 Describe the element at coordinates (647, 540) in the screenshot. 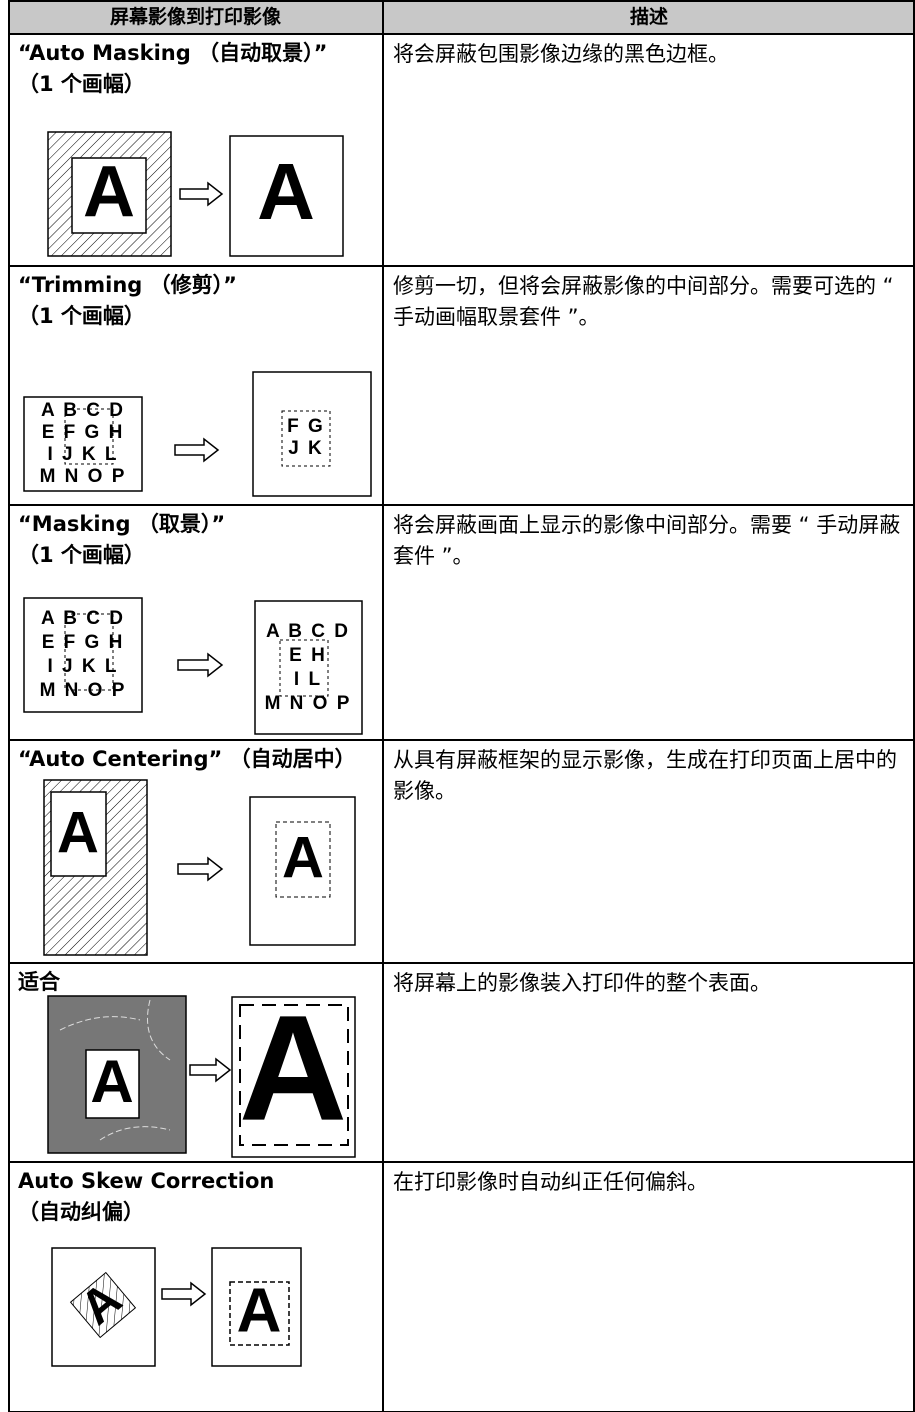

I see `row-description: 将会屏蔽画面上显示的影像中间部分。需要 “ 手动屏蔽套件 ”。` at that location.